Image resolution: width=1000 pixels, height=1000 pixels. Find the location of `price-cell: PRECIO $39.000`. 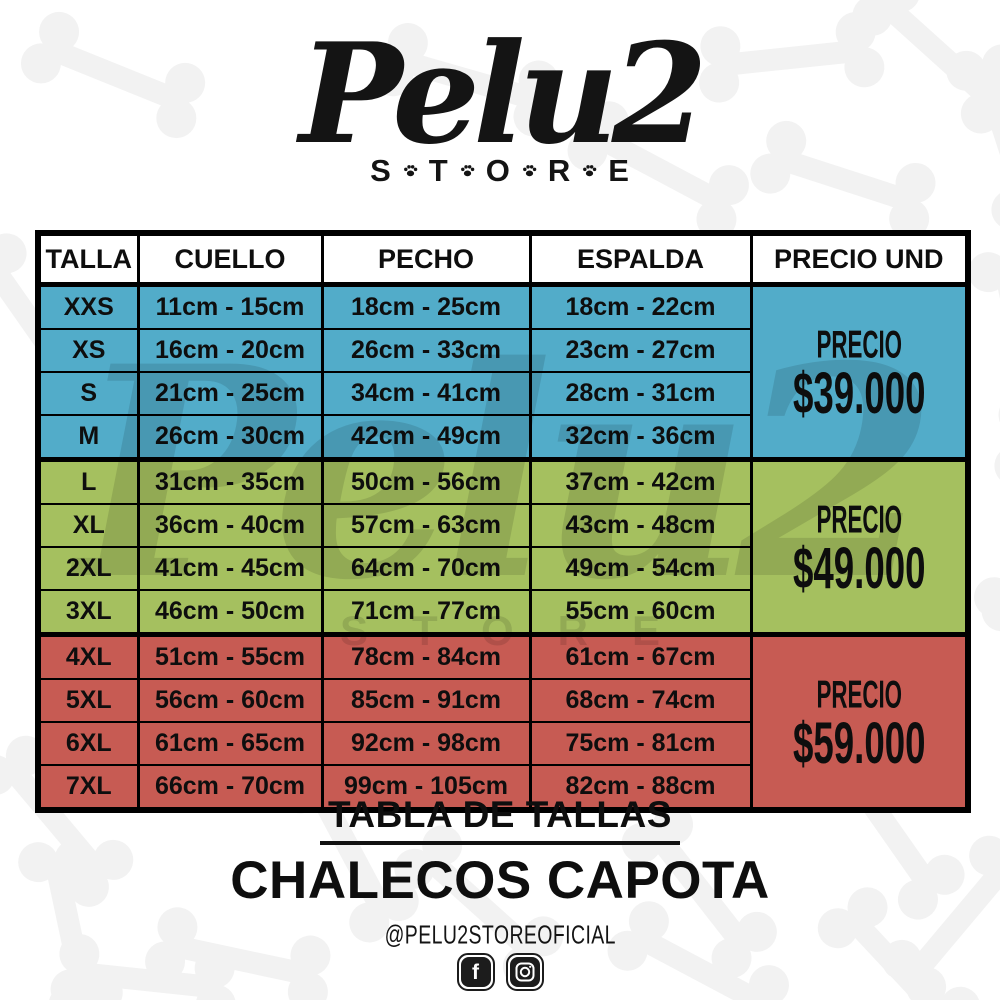

price-cell: PRECIO $39.000 is located at coordinates (859, 371).